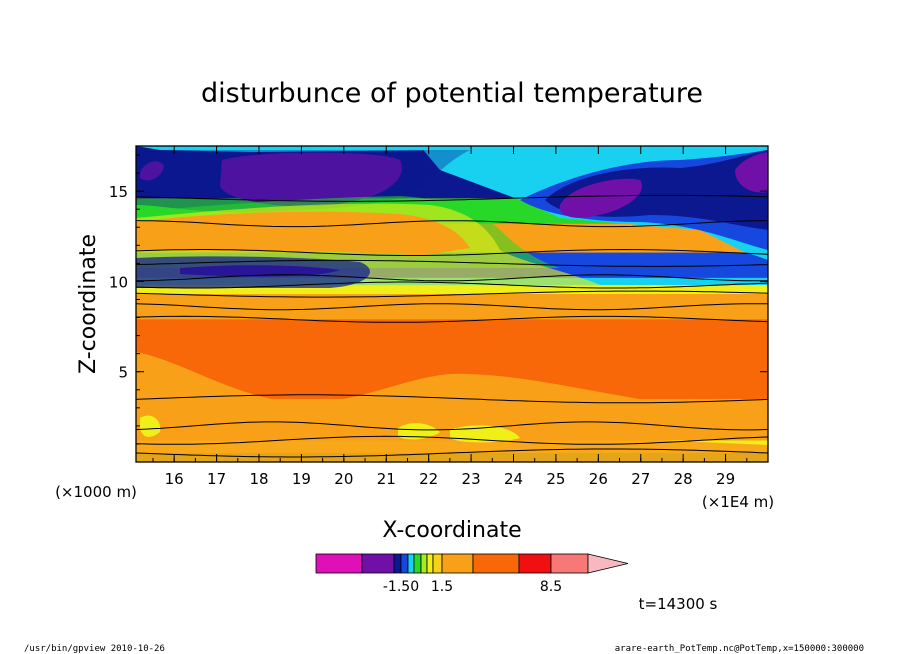 The image size is (904, 654). Describe the element at coordinates (123, 373) in the screenshot. I see `y-tick-label: 5` at that location.